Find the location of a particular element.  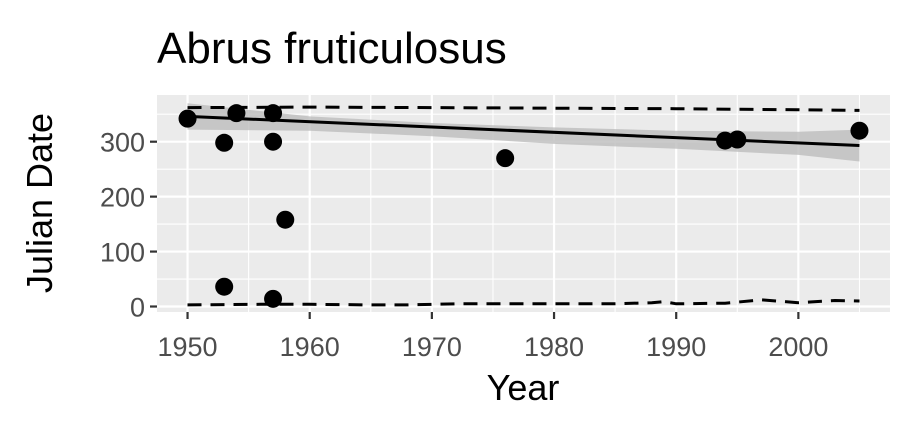

x-tick-label: 1970 is located at coordinates (432, 347).